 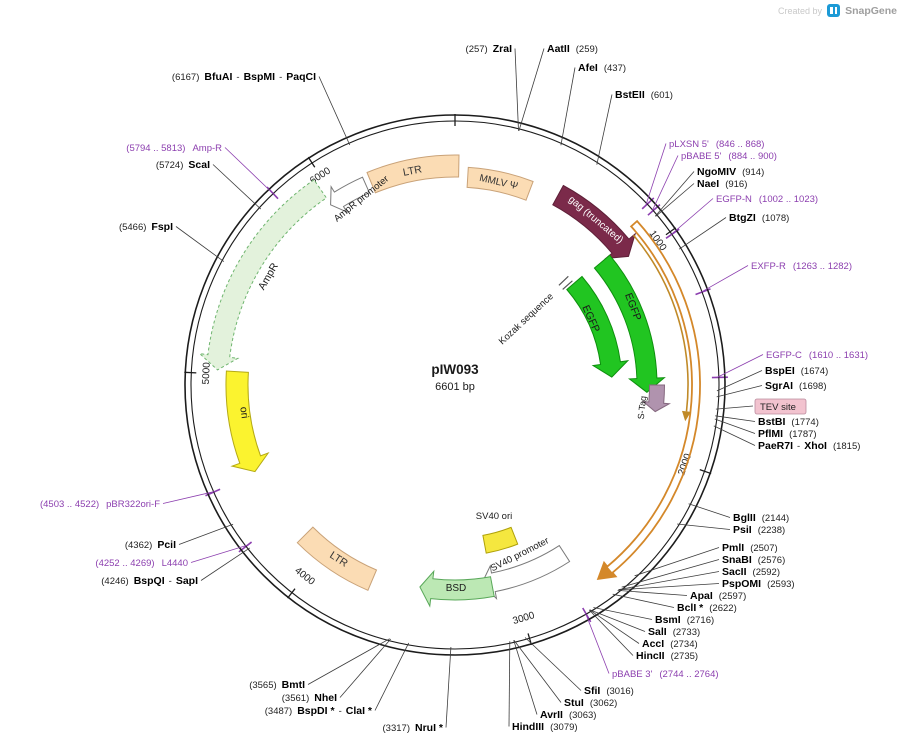 What do you see at coordinates (174, 148) in the screenshot?
I see `amp-r-label: (5794 .. 5813) Amp-R` at bounding box center [174, 148].